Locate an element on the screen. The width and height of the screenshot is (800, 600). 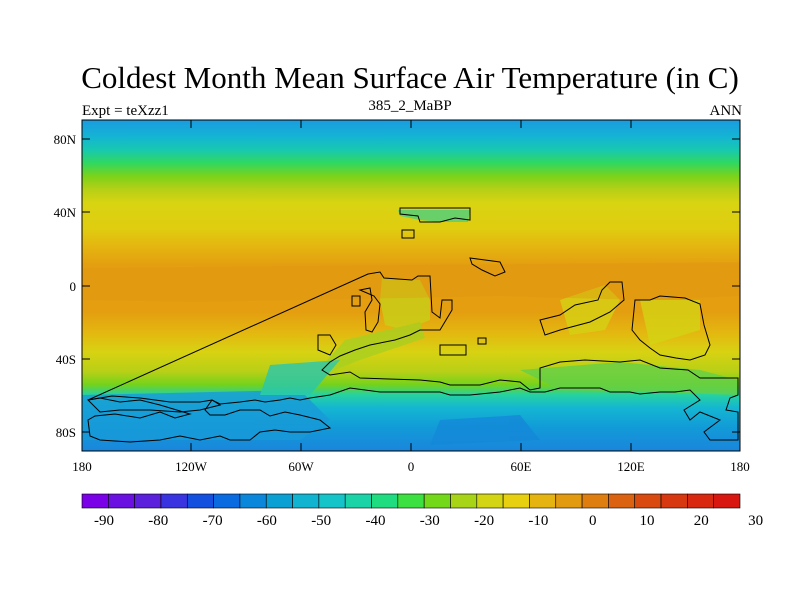
colorbar-label: 10 is located at coordinates (647, 521).